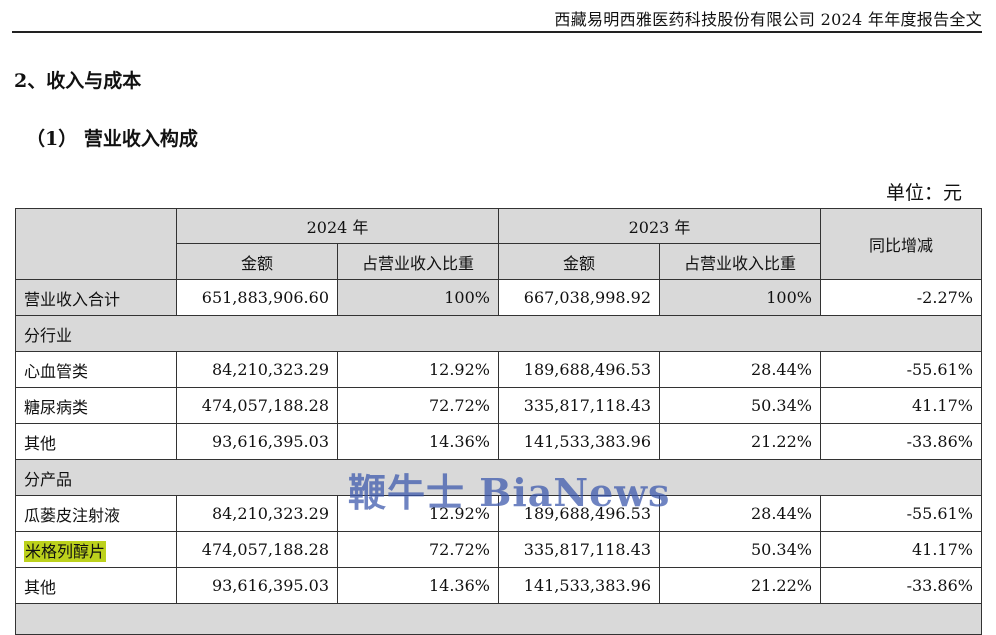  Describe the element at coordinates (78, 81) in the screenshot. I see `section-title: 2、收入与成本` at that location.